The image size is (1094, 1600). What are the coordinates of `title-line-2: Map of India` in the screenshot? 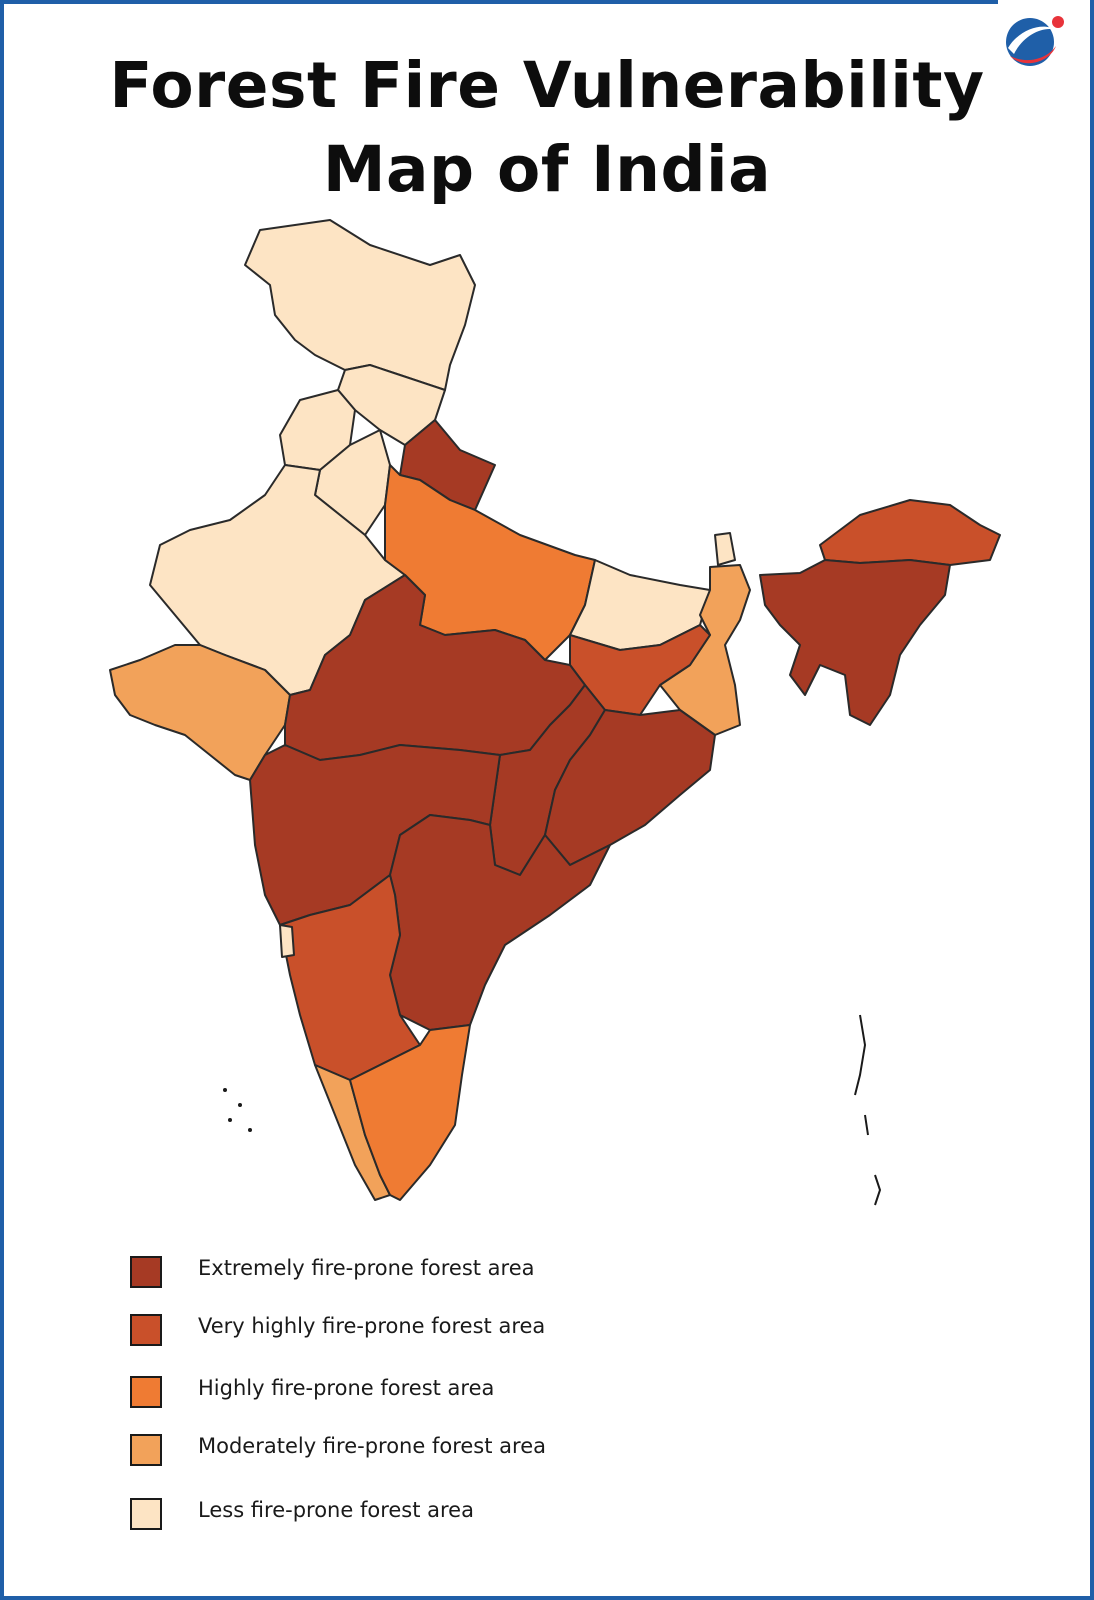 It's located at (547, 169).